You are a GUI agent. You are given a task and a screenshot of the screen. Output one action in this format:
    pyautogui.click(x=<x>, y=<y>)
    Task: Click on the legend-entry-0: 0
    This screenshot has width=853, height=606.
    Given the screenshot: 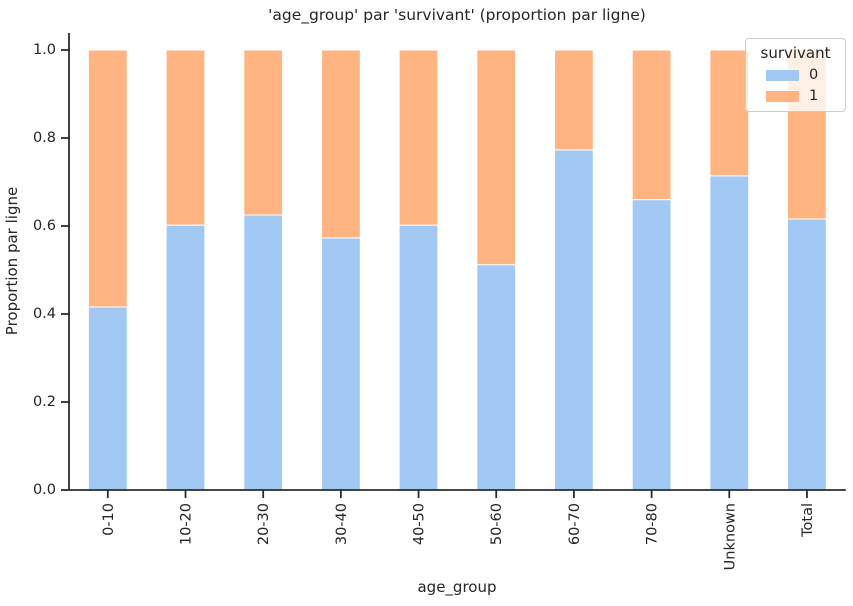 What is the action you would take?
    pyautogui.click(x=795, y=75)
    